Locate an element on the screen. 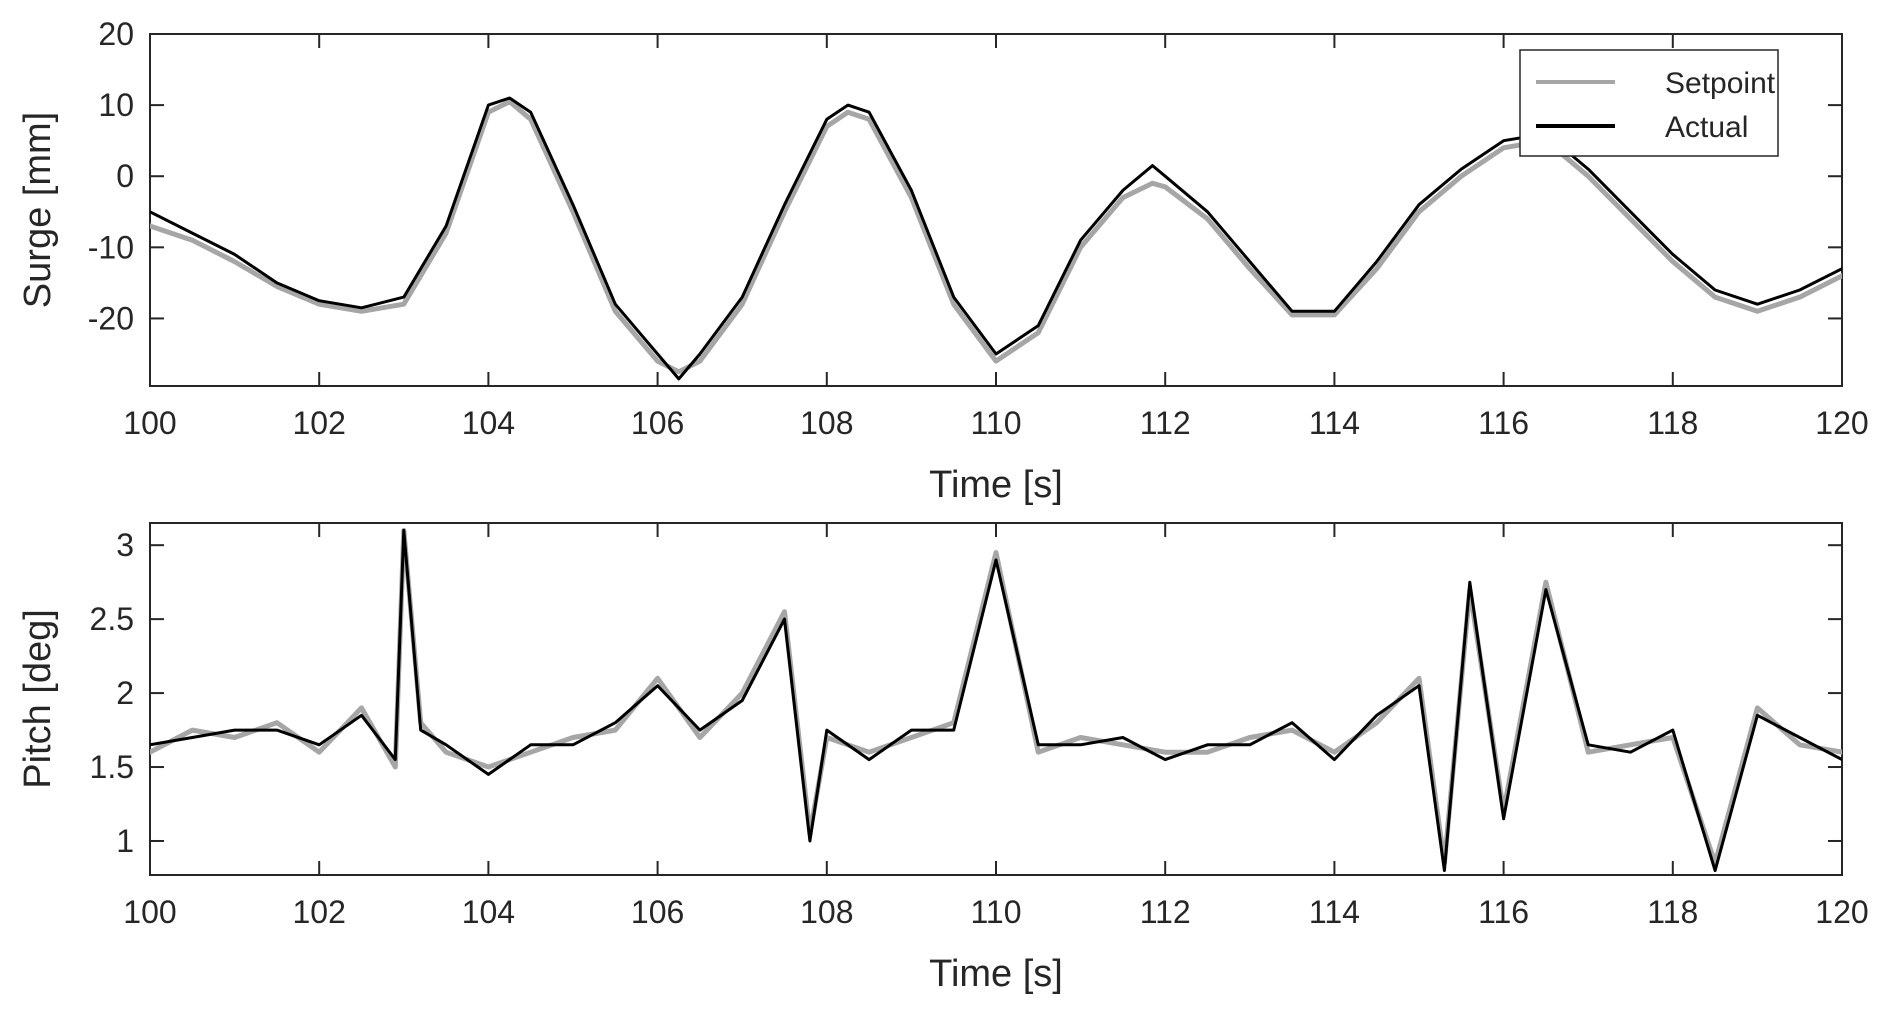 This screenshot has height=1015, width=1892. surge-y-tick-label: 10 is located at coordinates (116, 105).